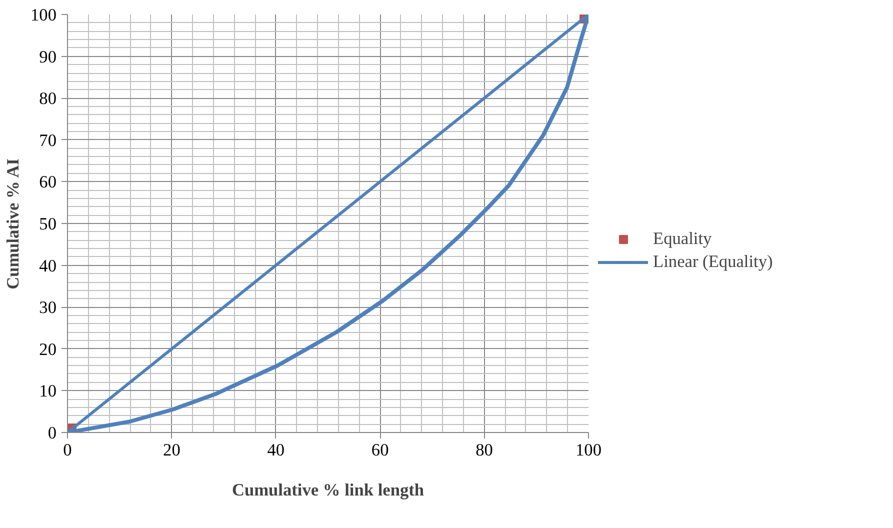  What do you see at coordinates (484, 450) in the screenshot?
I see `x-tick-label: 80` at bounding box center [484, 450].